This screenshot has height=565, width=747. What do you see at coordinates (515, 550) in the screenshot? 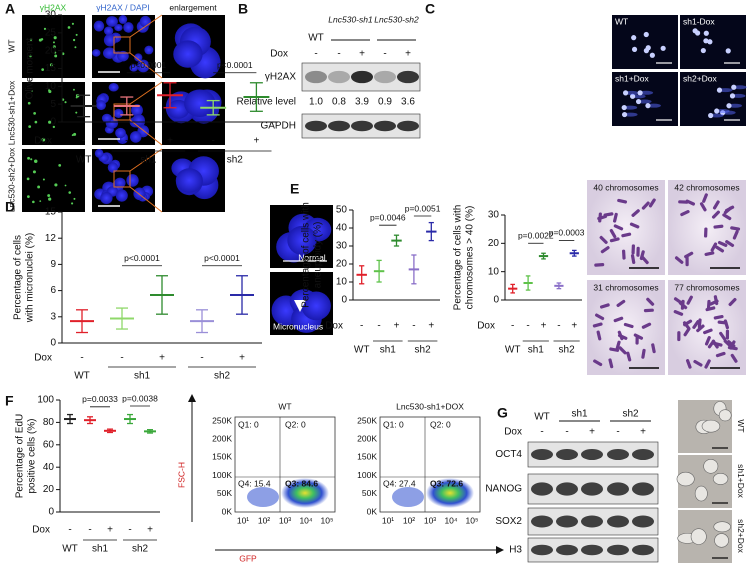
I see `band-label: H3` at bounding box center [515, 550].